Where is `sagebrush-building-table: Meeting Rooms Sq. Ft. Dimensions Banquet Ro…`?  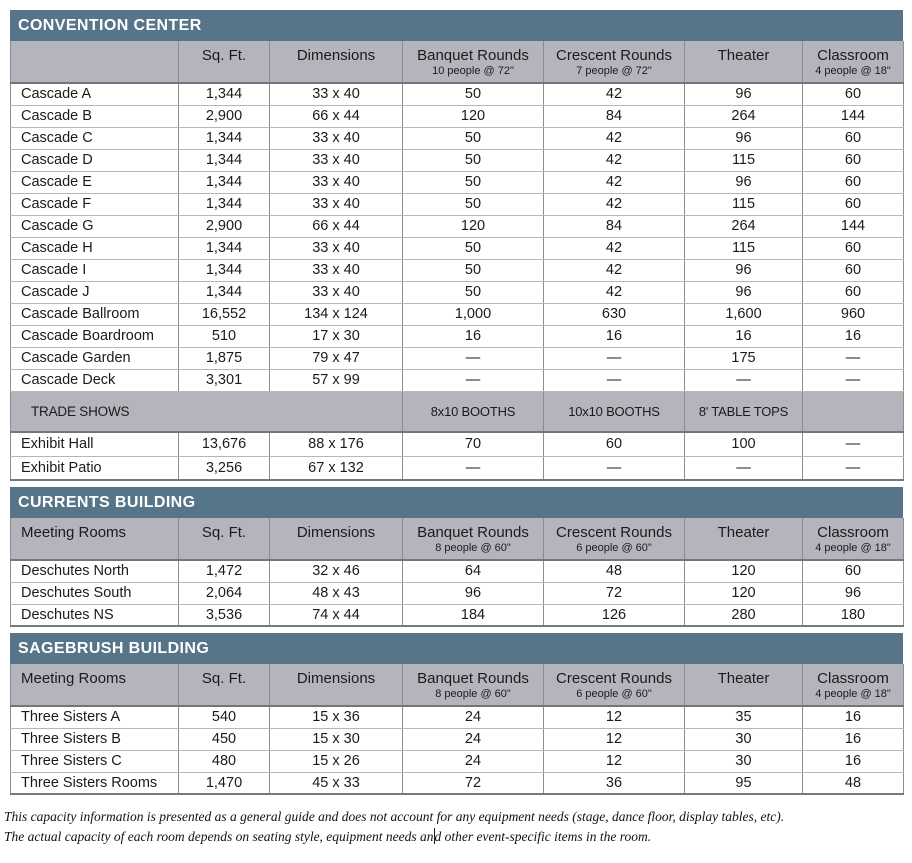 sagebrush-building-table: Meeting Rooms Sq. Ft. Dimensions Banquet Ro… is located at coordinates (457, 729).